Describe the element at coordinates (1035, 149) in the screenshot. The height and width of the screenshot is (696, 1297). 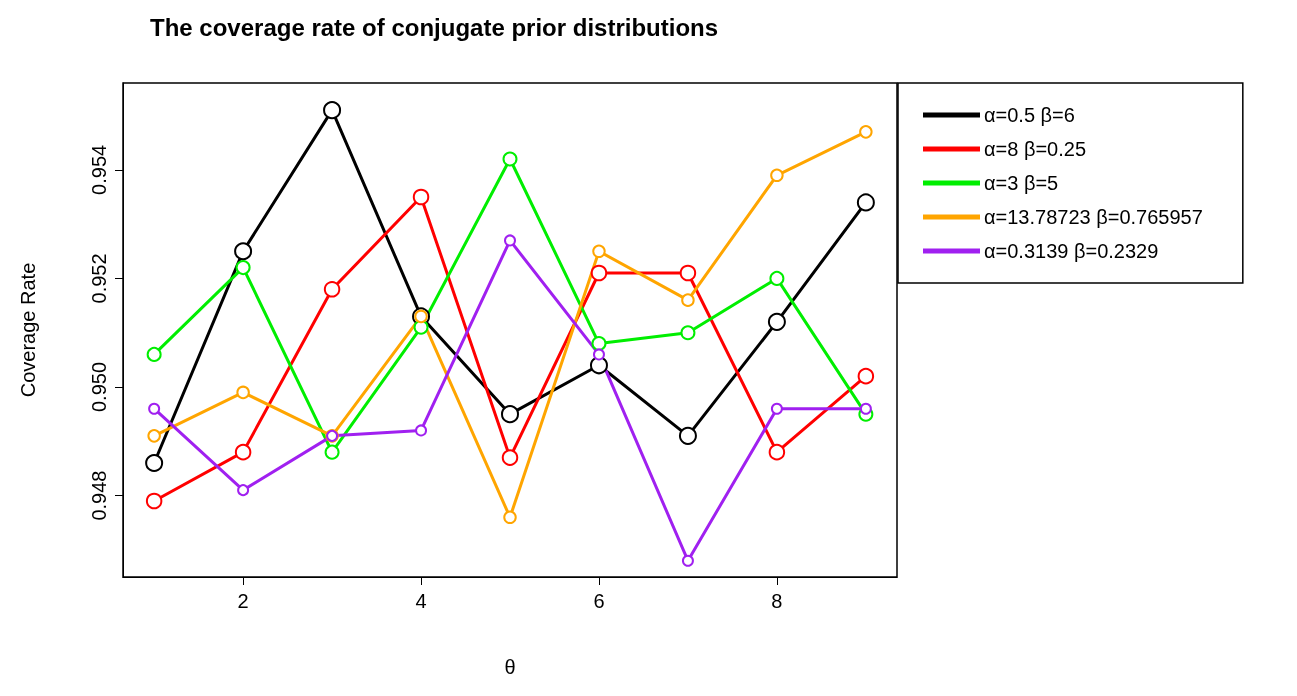
I see `legend-label: α=8 β=0.25` at that location.